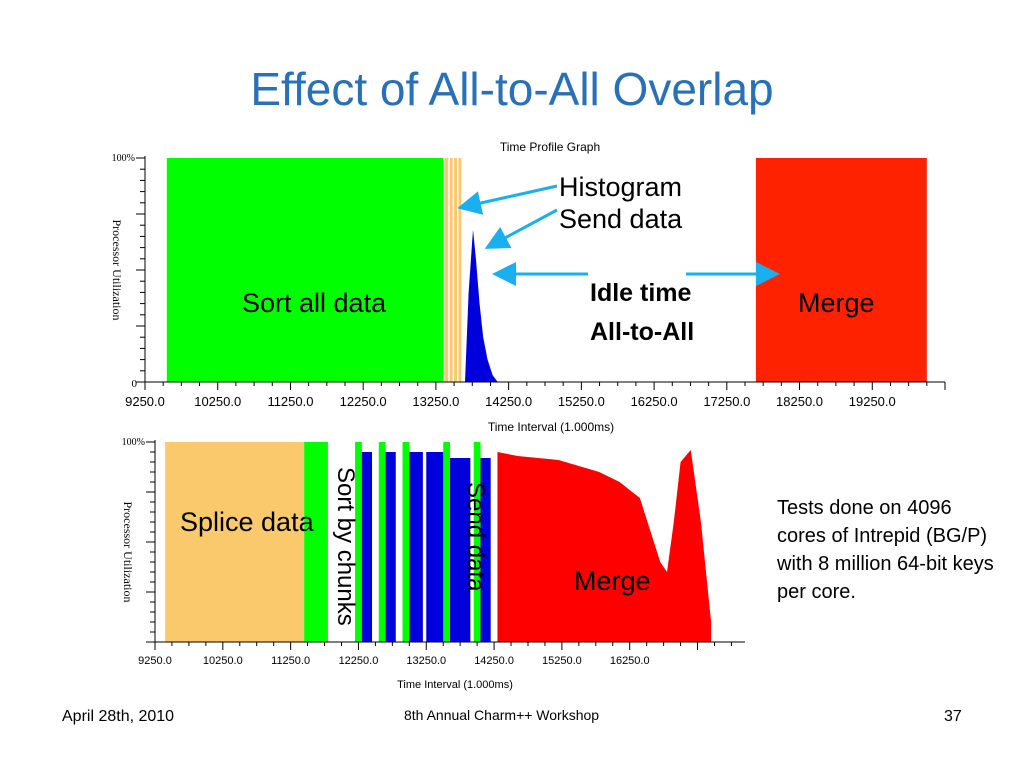  Describe the element at coordinates (521, 228) in the screenshot. I see `send-data-arrow` at that location.